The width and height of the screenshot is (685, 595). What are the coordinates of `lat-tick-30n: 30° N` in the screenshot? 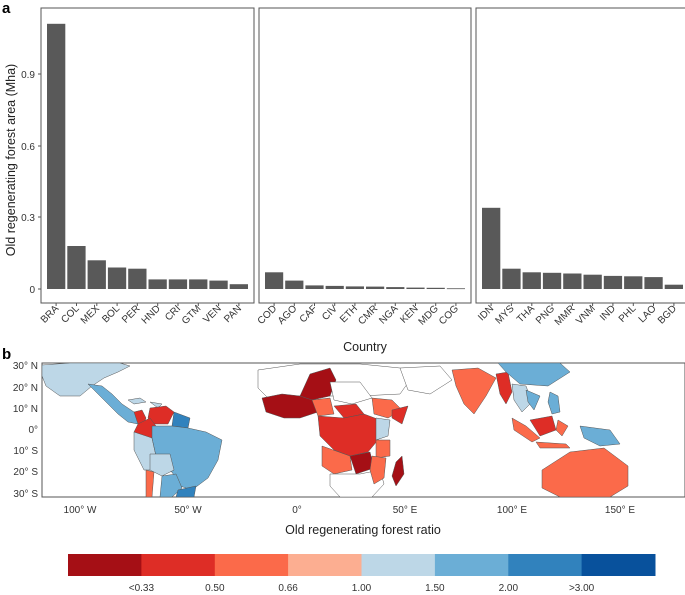 It's located at (25, 366).